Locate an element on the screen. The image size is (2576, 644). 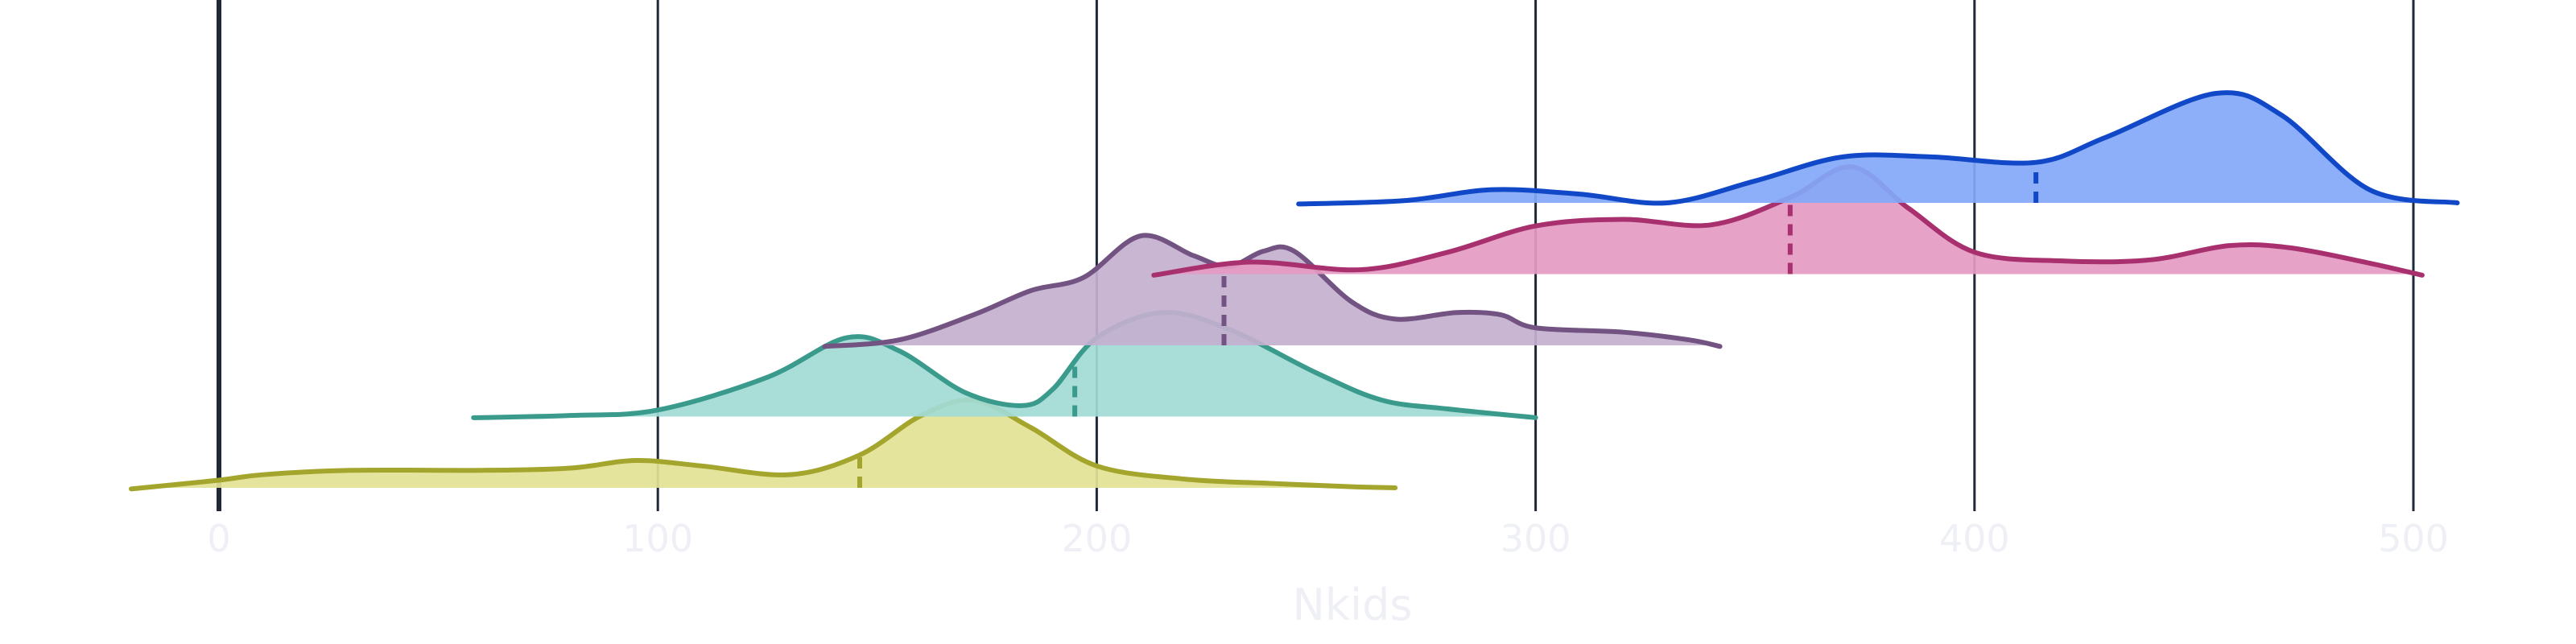
x-tick-labels: 0 100 200 300 400 500 is located at coordinates (1328, 538).